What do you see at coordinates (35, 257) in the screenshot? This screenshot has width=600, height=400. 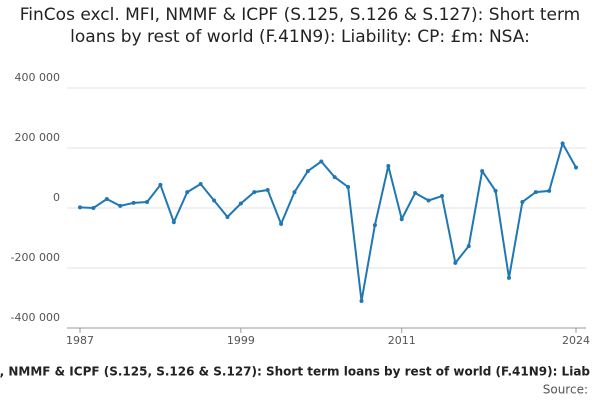 I see `y-tick-label: -200 000` at bounding box center [35, 257].